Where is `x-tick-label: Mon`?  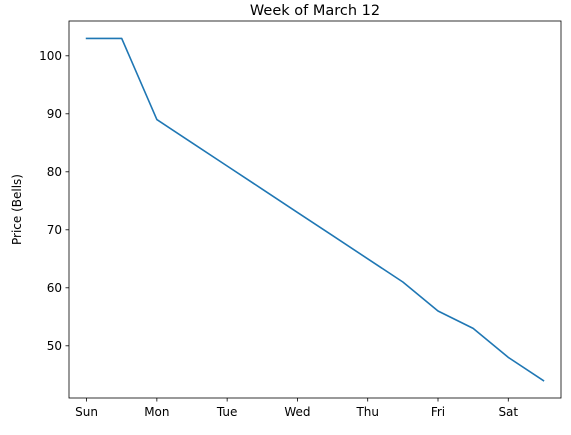
x-tick-label: Mon is located at coordinates (156, 412).